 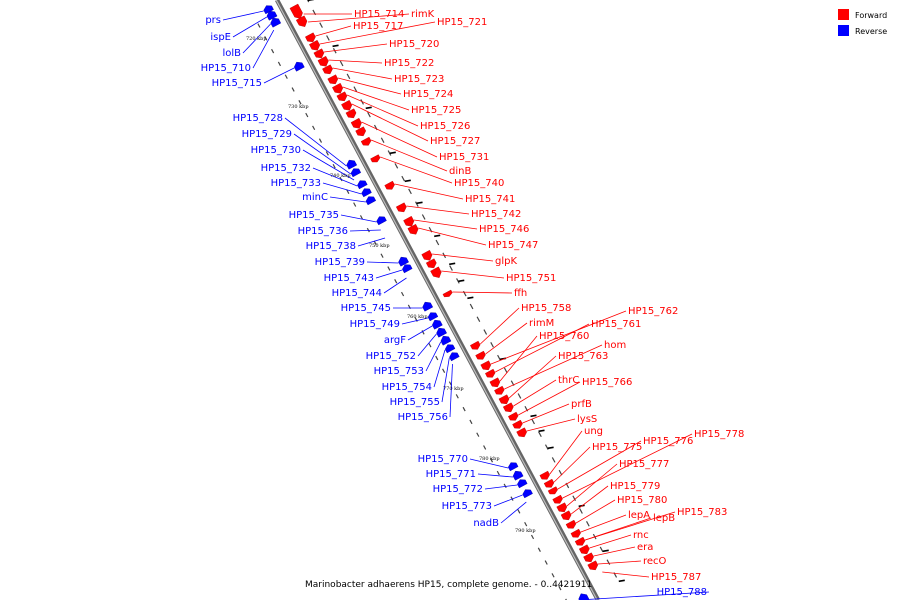 What do you see at coordinates (419, 79) in the screenshot?
I see `gene-label-hp15-723: HP15_723` at bounding box center [419, 79].